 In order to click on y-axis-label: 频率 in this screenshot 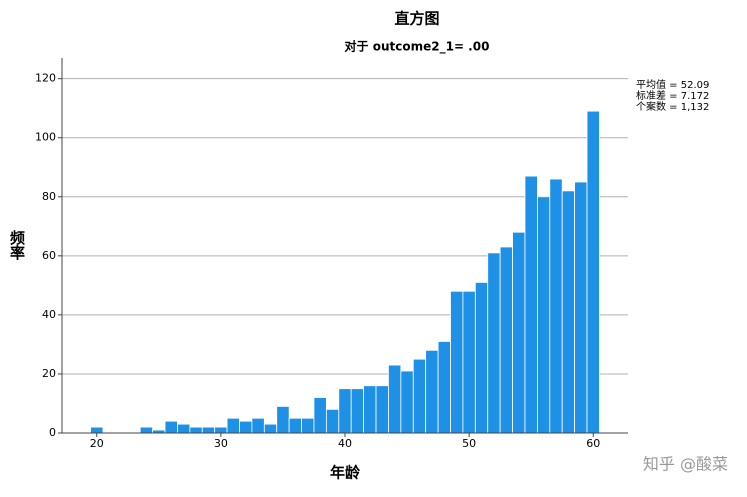, I will do `click(17, 245)`.